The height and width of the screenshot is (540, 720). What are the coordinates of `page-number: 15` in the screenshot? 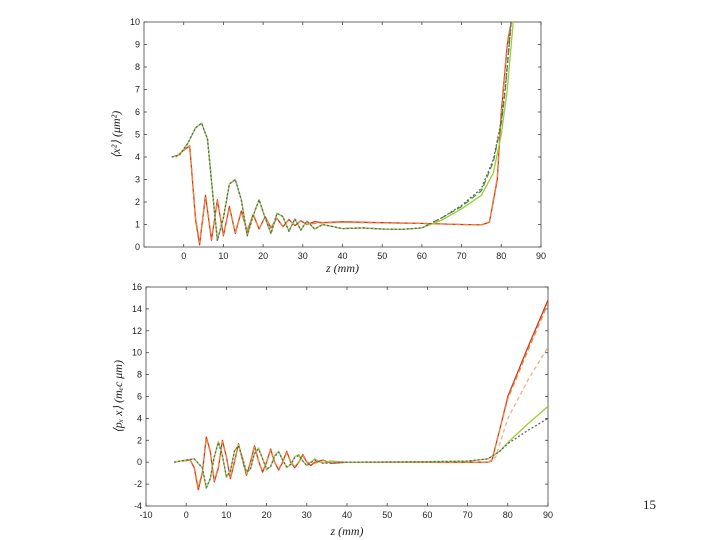 It's located at (649, 504).